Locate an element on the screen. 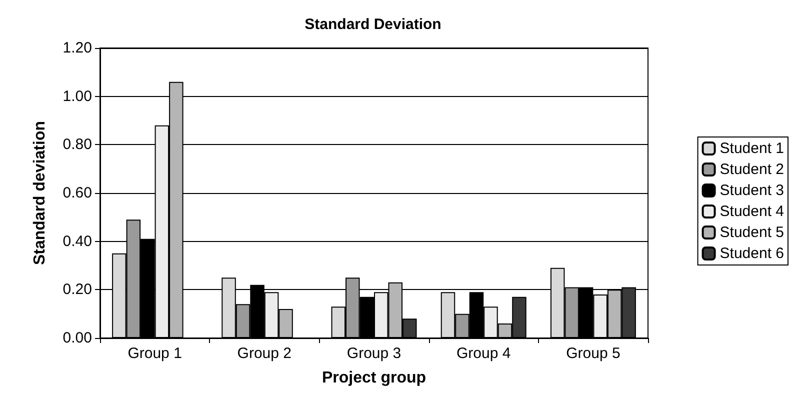  x-axis-title: Project group is located at coordinates (374, 378).